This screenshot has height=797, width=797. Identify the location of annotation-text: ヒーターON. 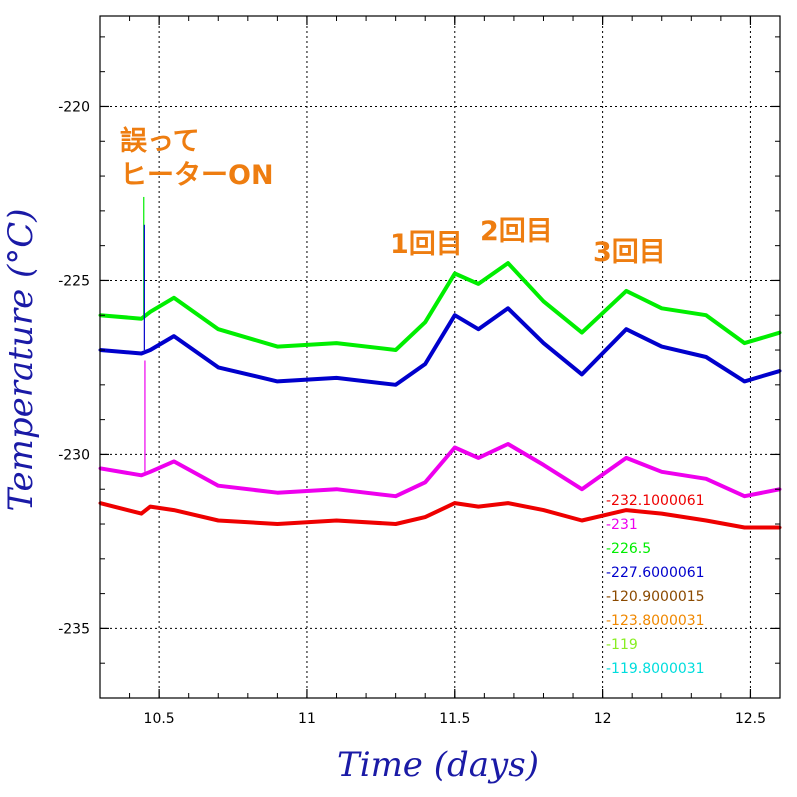
(197, 175).